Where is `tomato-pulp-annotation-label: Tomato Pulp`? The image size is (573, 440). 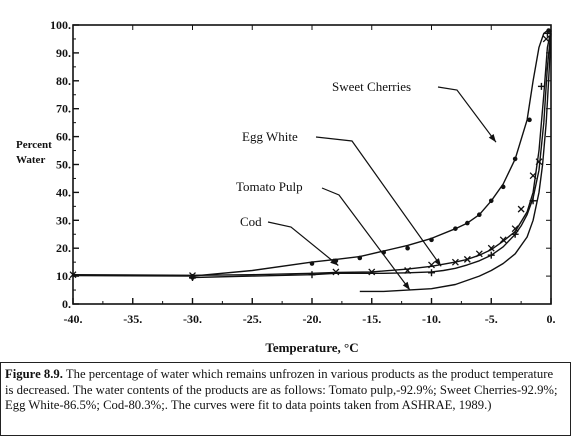
tomato-pulp-annotation-label: Tomato Pulp is located at coordinates (269, 186).